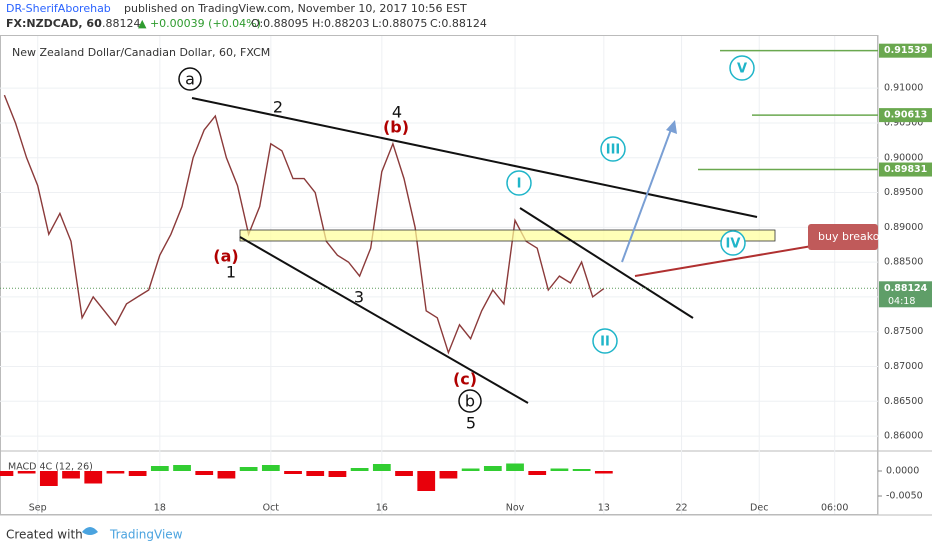 The image size is (932, 550). What do you see at coordinates (903, 401) in the screenshot?
I see `y-tick-label: 0.86500` at bounding box center [903, 401].